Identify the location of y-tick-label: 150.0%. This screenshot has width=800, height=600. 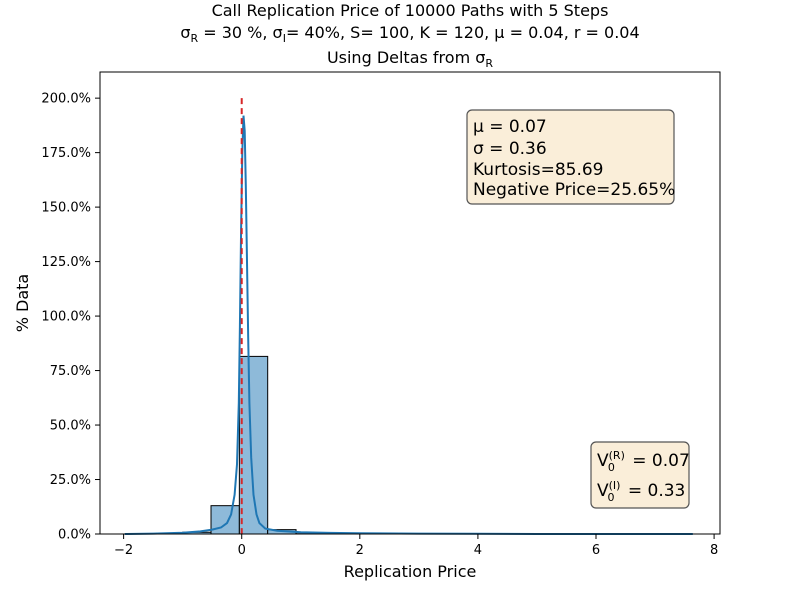
(66, 208).